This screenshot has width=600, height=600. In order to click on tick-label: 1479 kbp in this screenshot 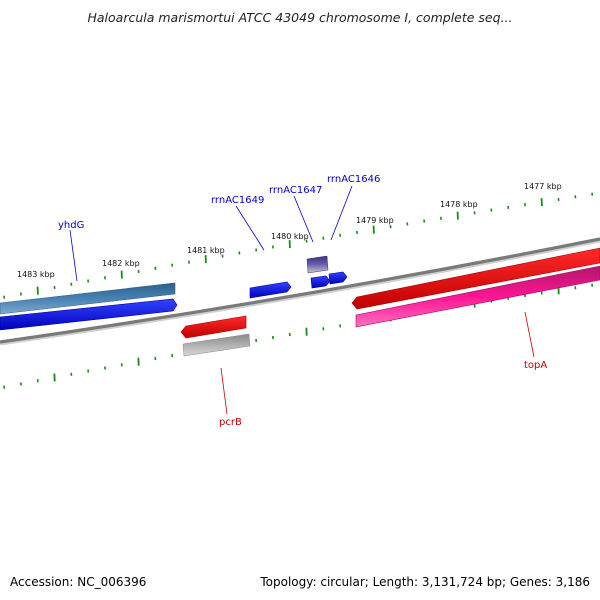, I will do `click(375, 220)`.